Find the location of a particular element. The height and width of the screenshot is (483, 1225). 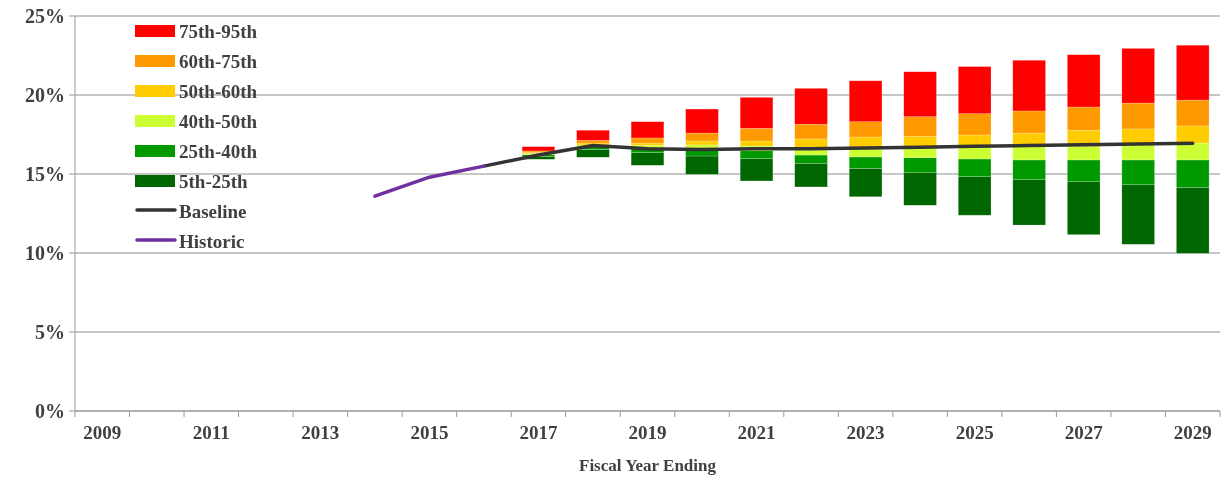

y-tick-label: 20% is located at coordinates (45, 95).